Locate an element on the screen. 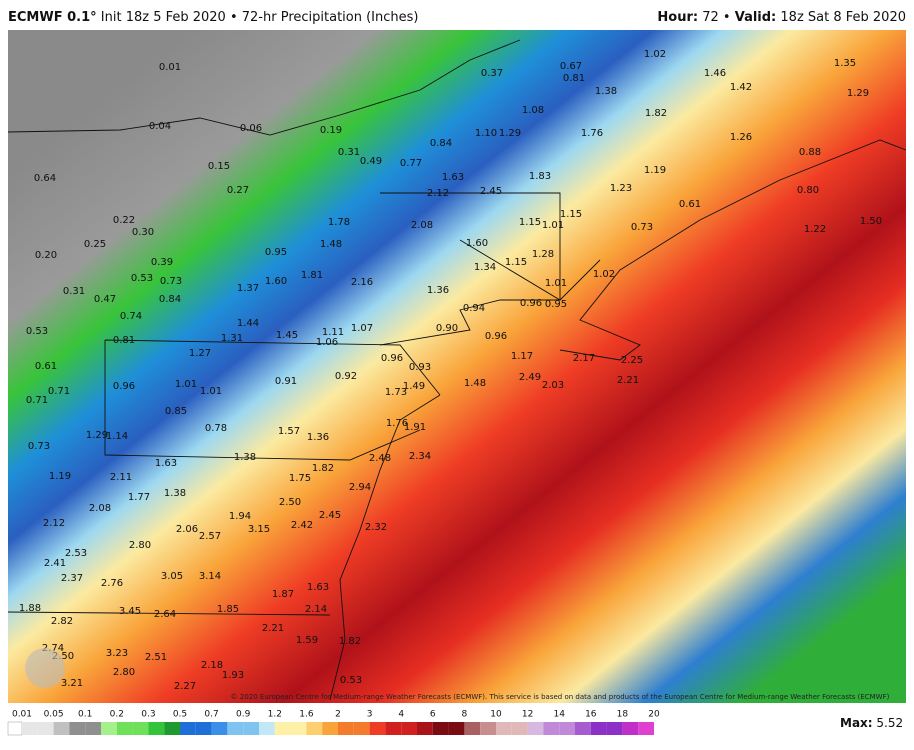 The image size is (914, 750). precip-label: 1.88 is located at coordinates (30, 608).